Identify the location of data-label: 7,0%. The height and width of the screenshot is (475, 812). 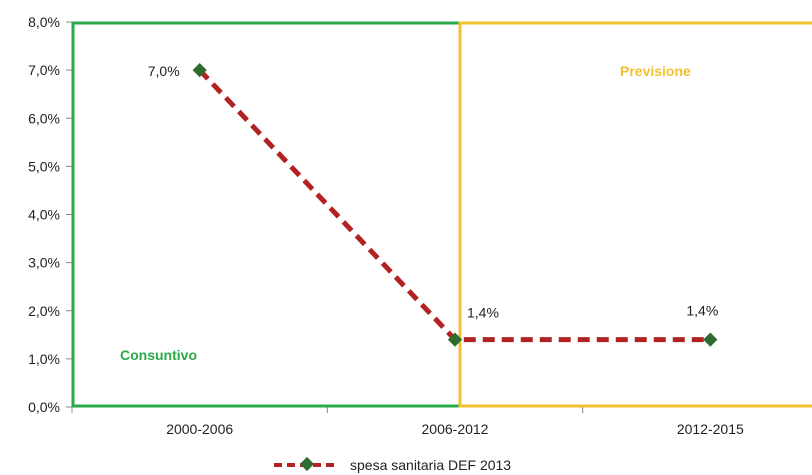
(164, 71).